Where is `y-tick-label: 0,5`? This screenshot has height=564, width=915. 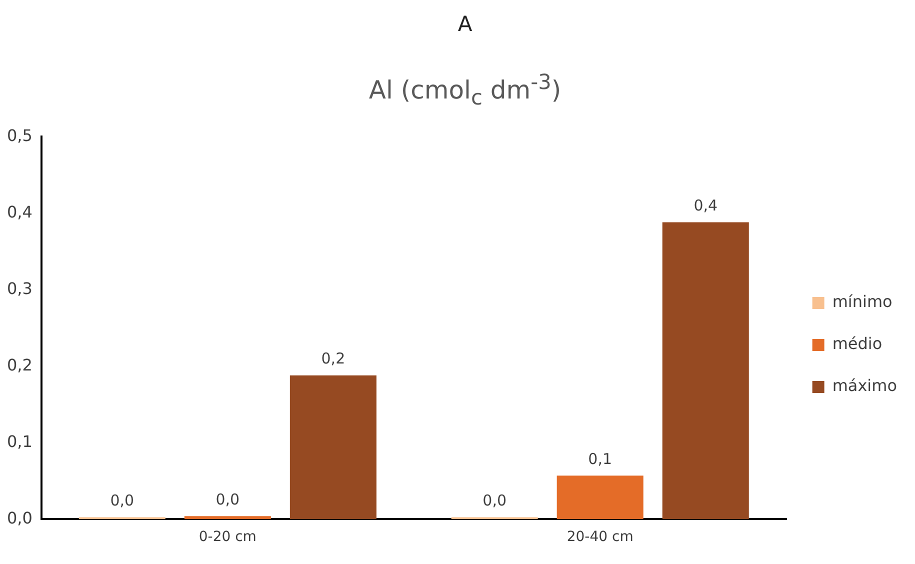
y-tick-label: 0,5 is located at coordinates (19, 135).